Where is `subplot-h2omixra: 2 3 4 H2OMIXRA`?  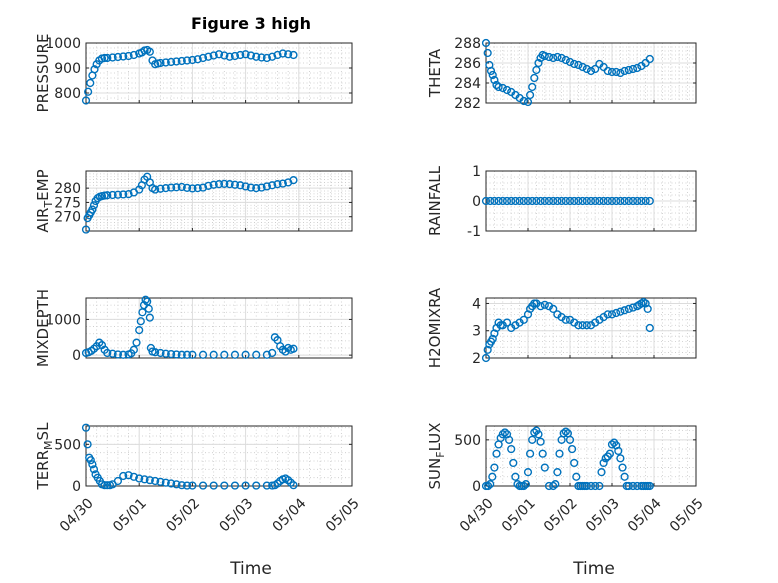 subplot-h2omixra: 2 3 4 H2OMIXRA is located at coordinates (561, 327).